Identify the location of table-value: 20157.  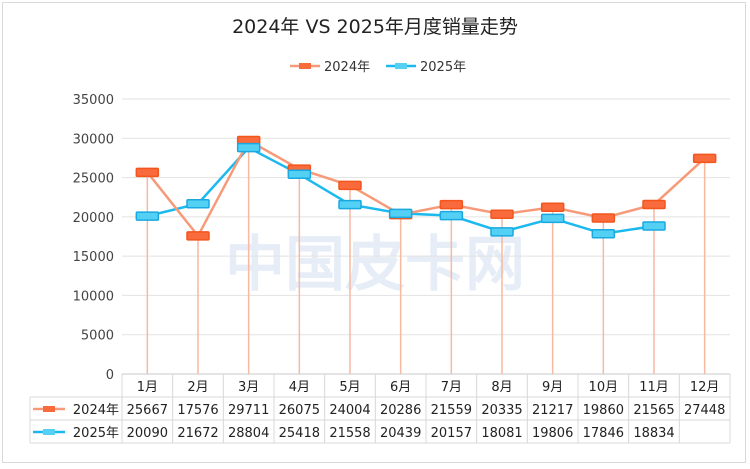
(451, 433).